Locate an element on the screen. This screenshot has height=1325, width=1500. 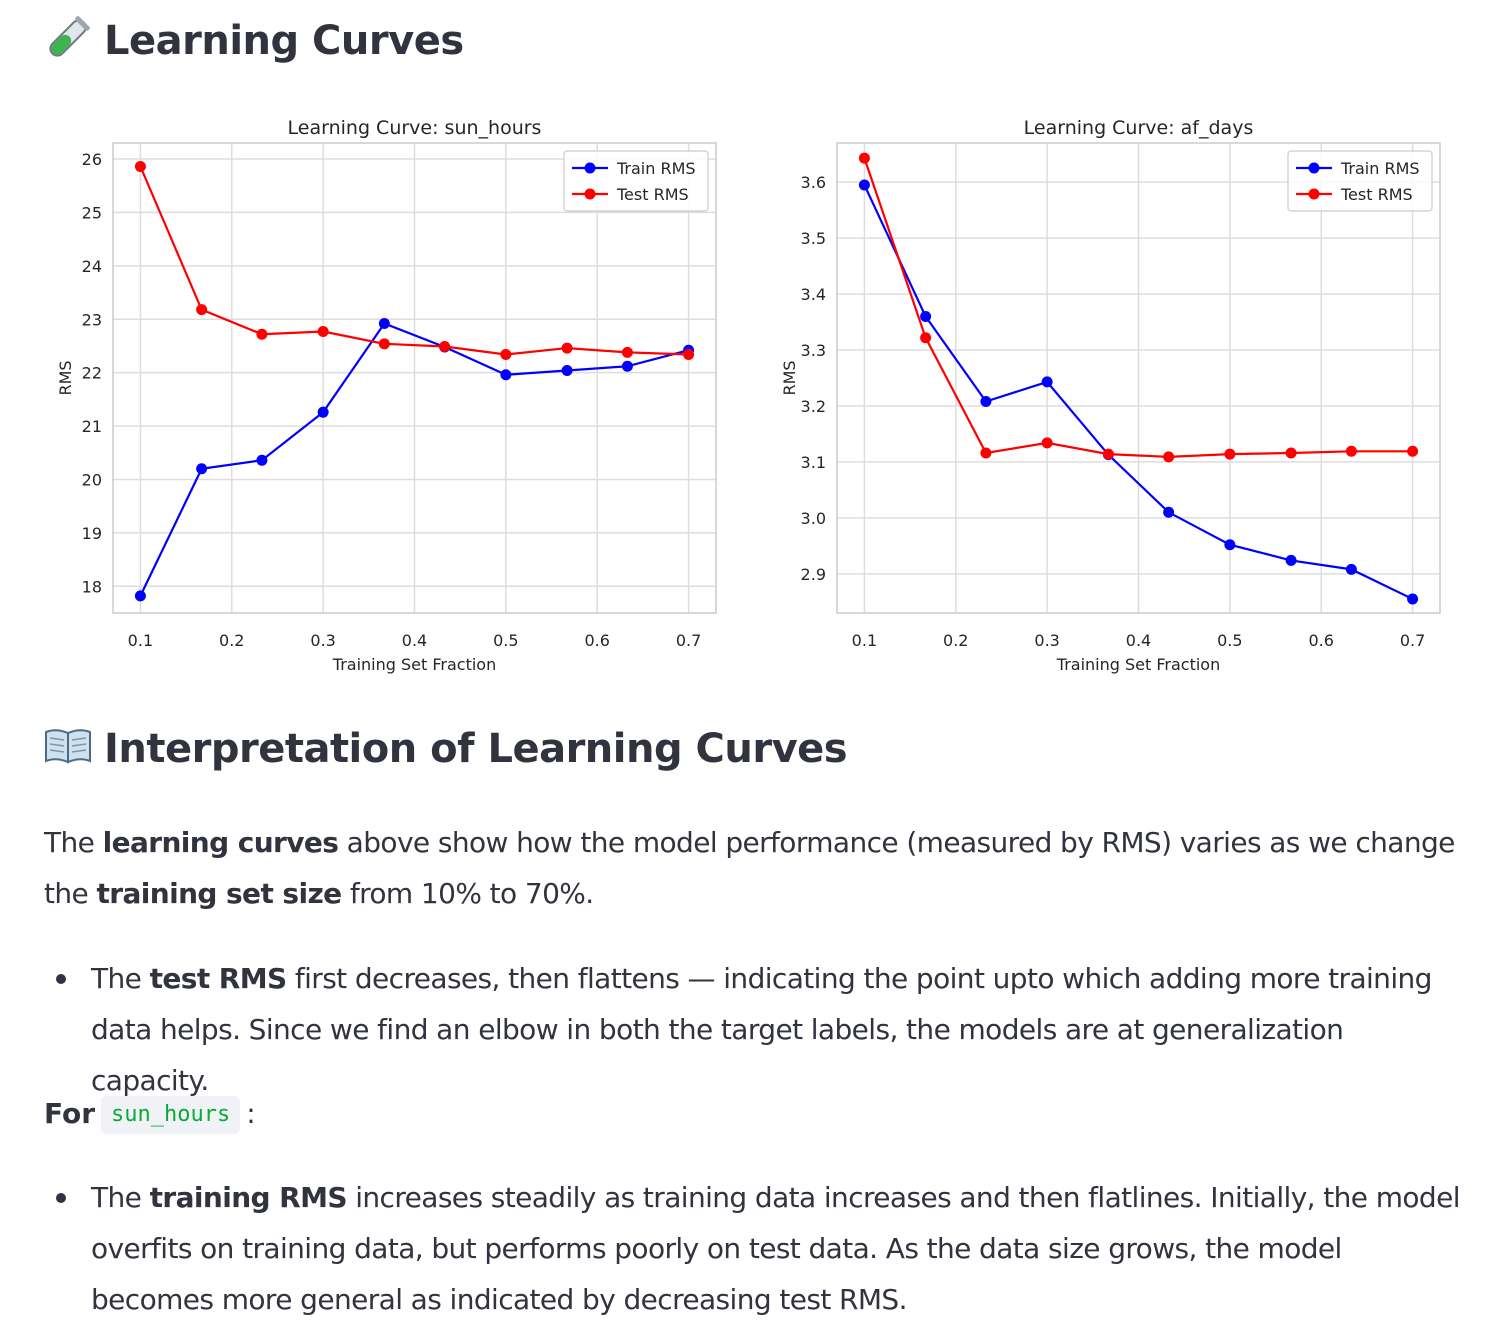
bold-test-rms: test RMS is located at coordinates (218, 978).